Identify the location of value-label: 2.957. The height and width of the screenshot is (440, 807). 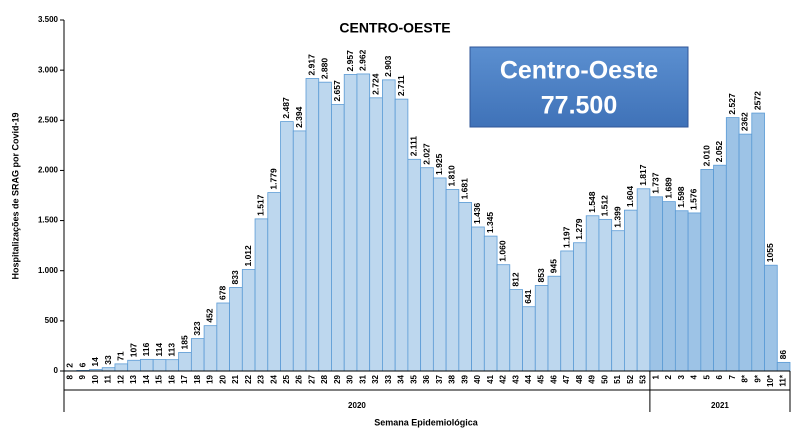
(350, 61).